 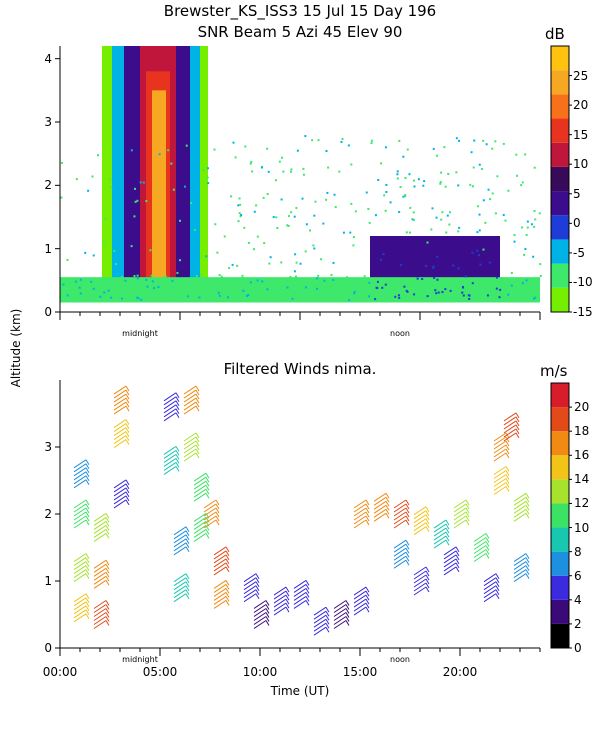 I want to click on wind-y-tick-label: 2, so click(x=48, y=514).